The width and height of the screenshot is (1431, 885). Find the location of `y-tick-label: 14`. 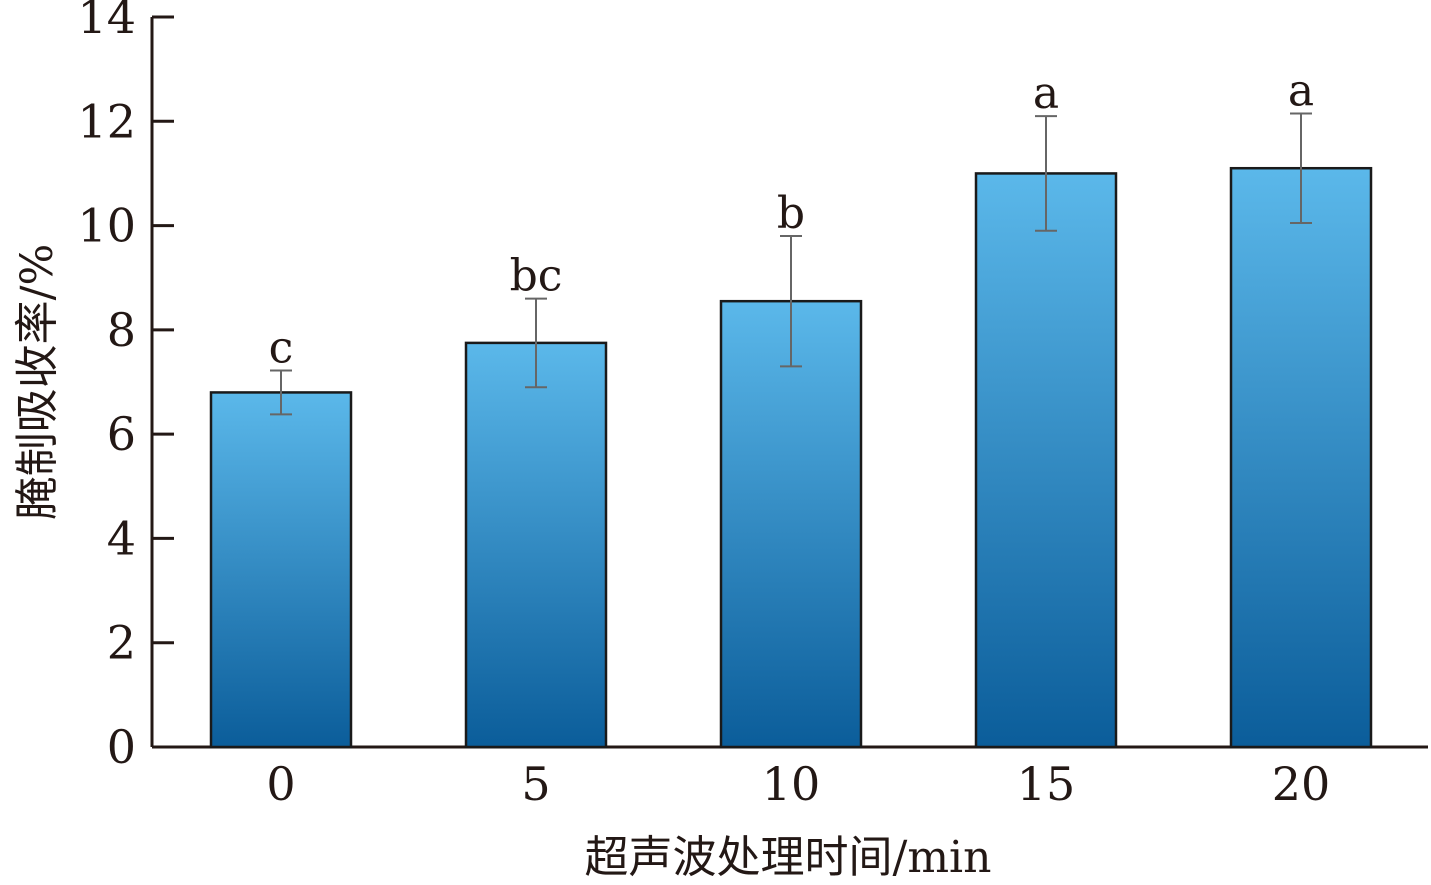

y-tick-label: 14 is located at coordinates (106, 22).